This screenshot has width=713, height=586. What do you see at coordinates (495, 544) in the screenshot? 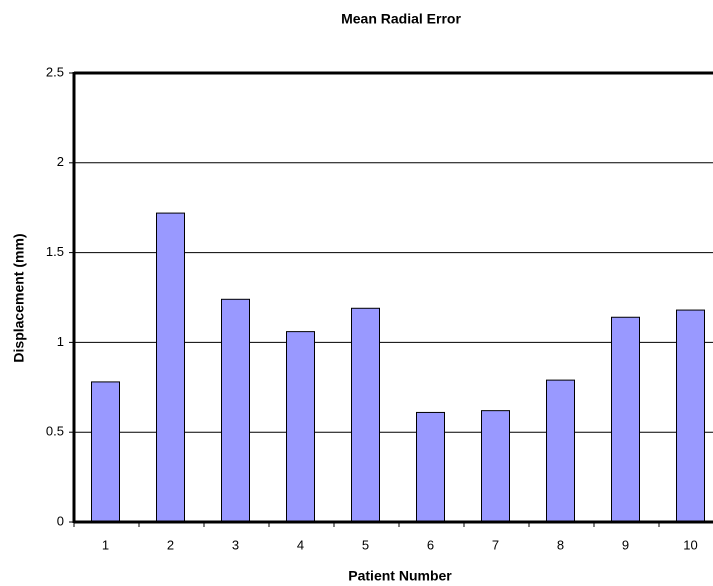
I see `x-tick-label: 7` at bounding box center [495, 544].